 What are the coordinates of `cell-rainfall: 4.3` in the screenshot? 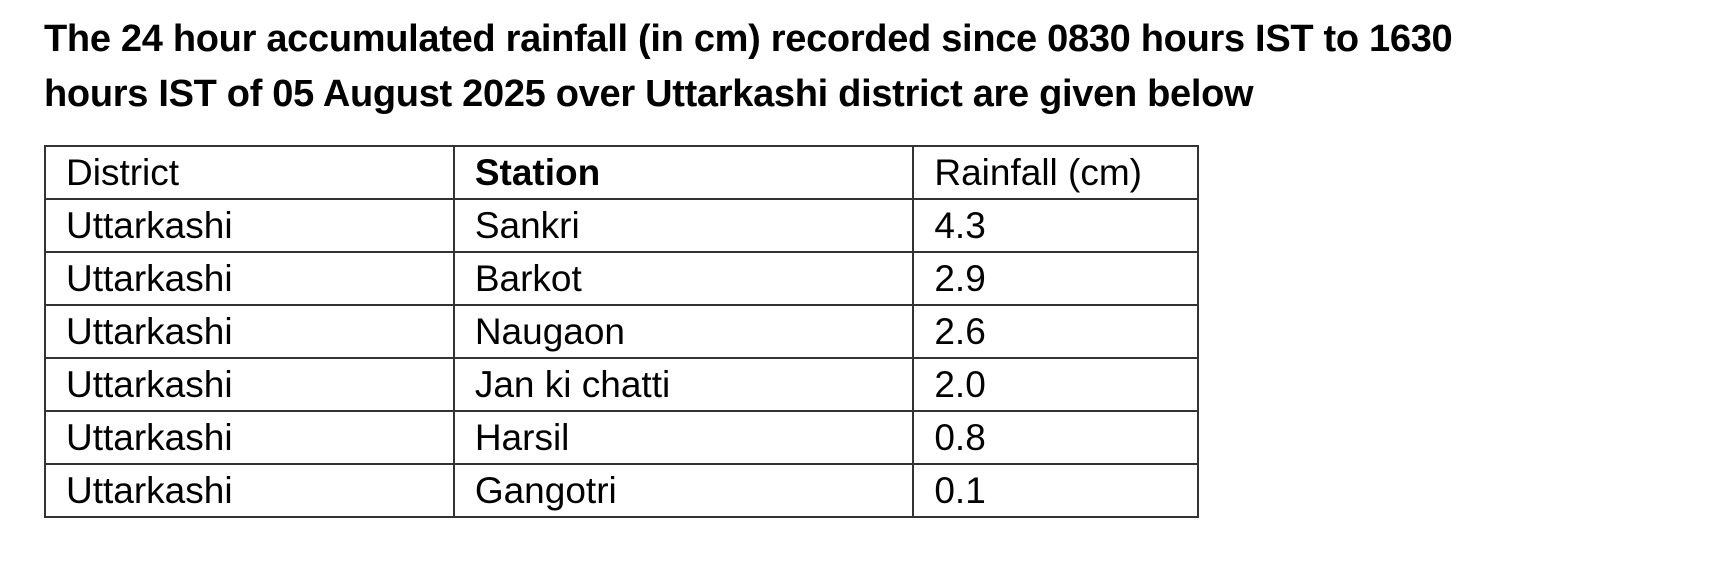 It's located at (1055, 225).